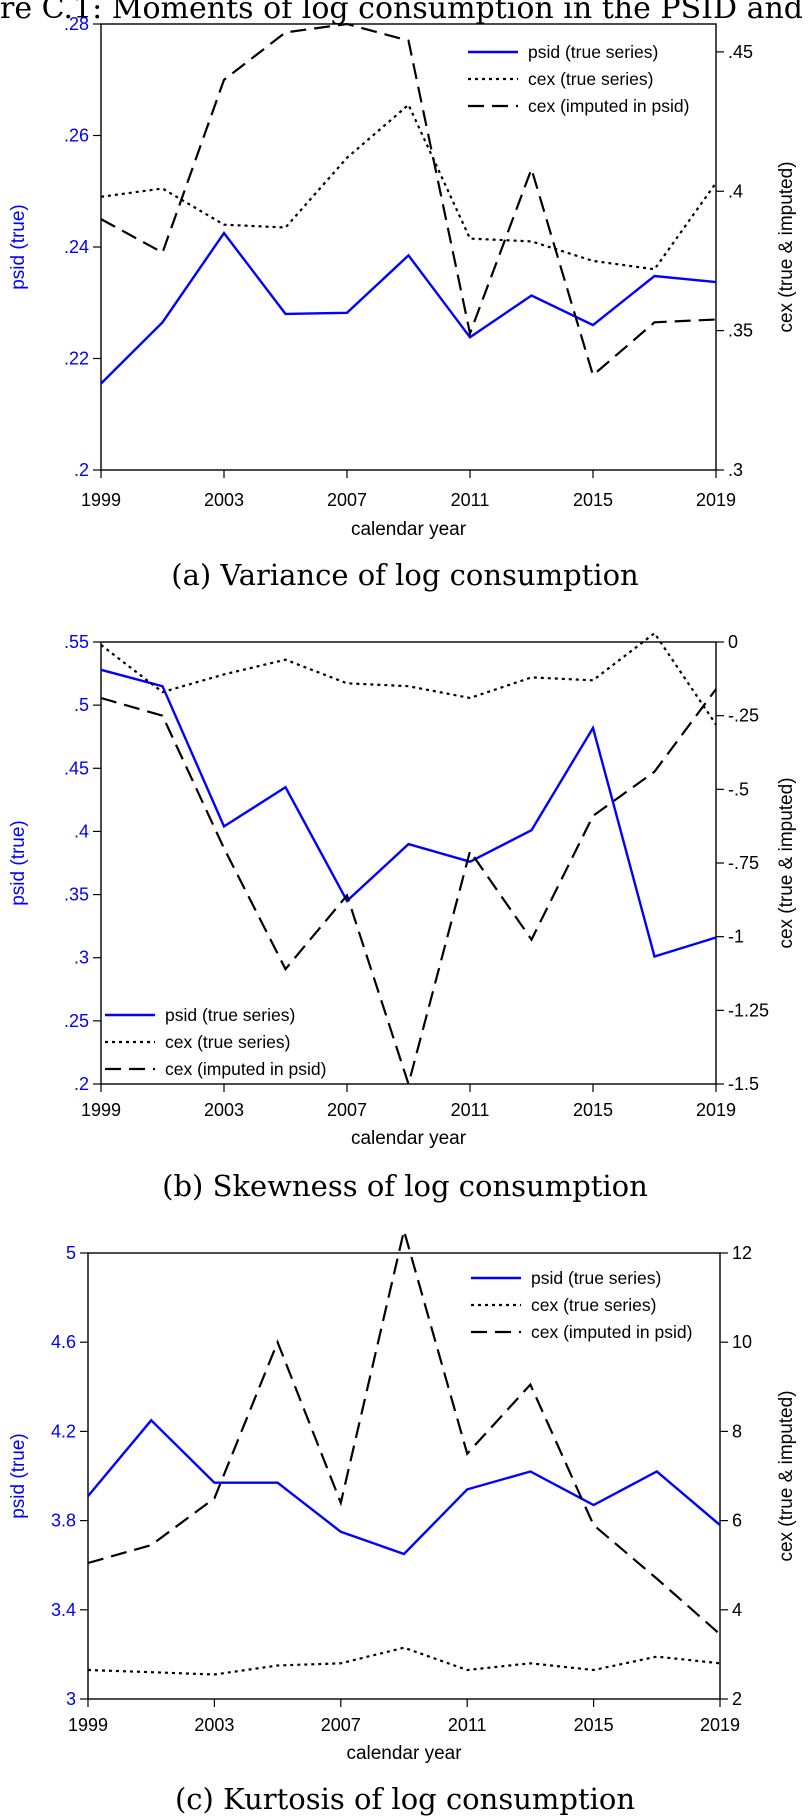 This screenshot has width=810, height=1818. Describe the element at coordinates (743, 863) in the screenshot. I see `right-tick-label: -.75` at that location.